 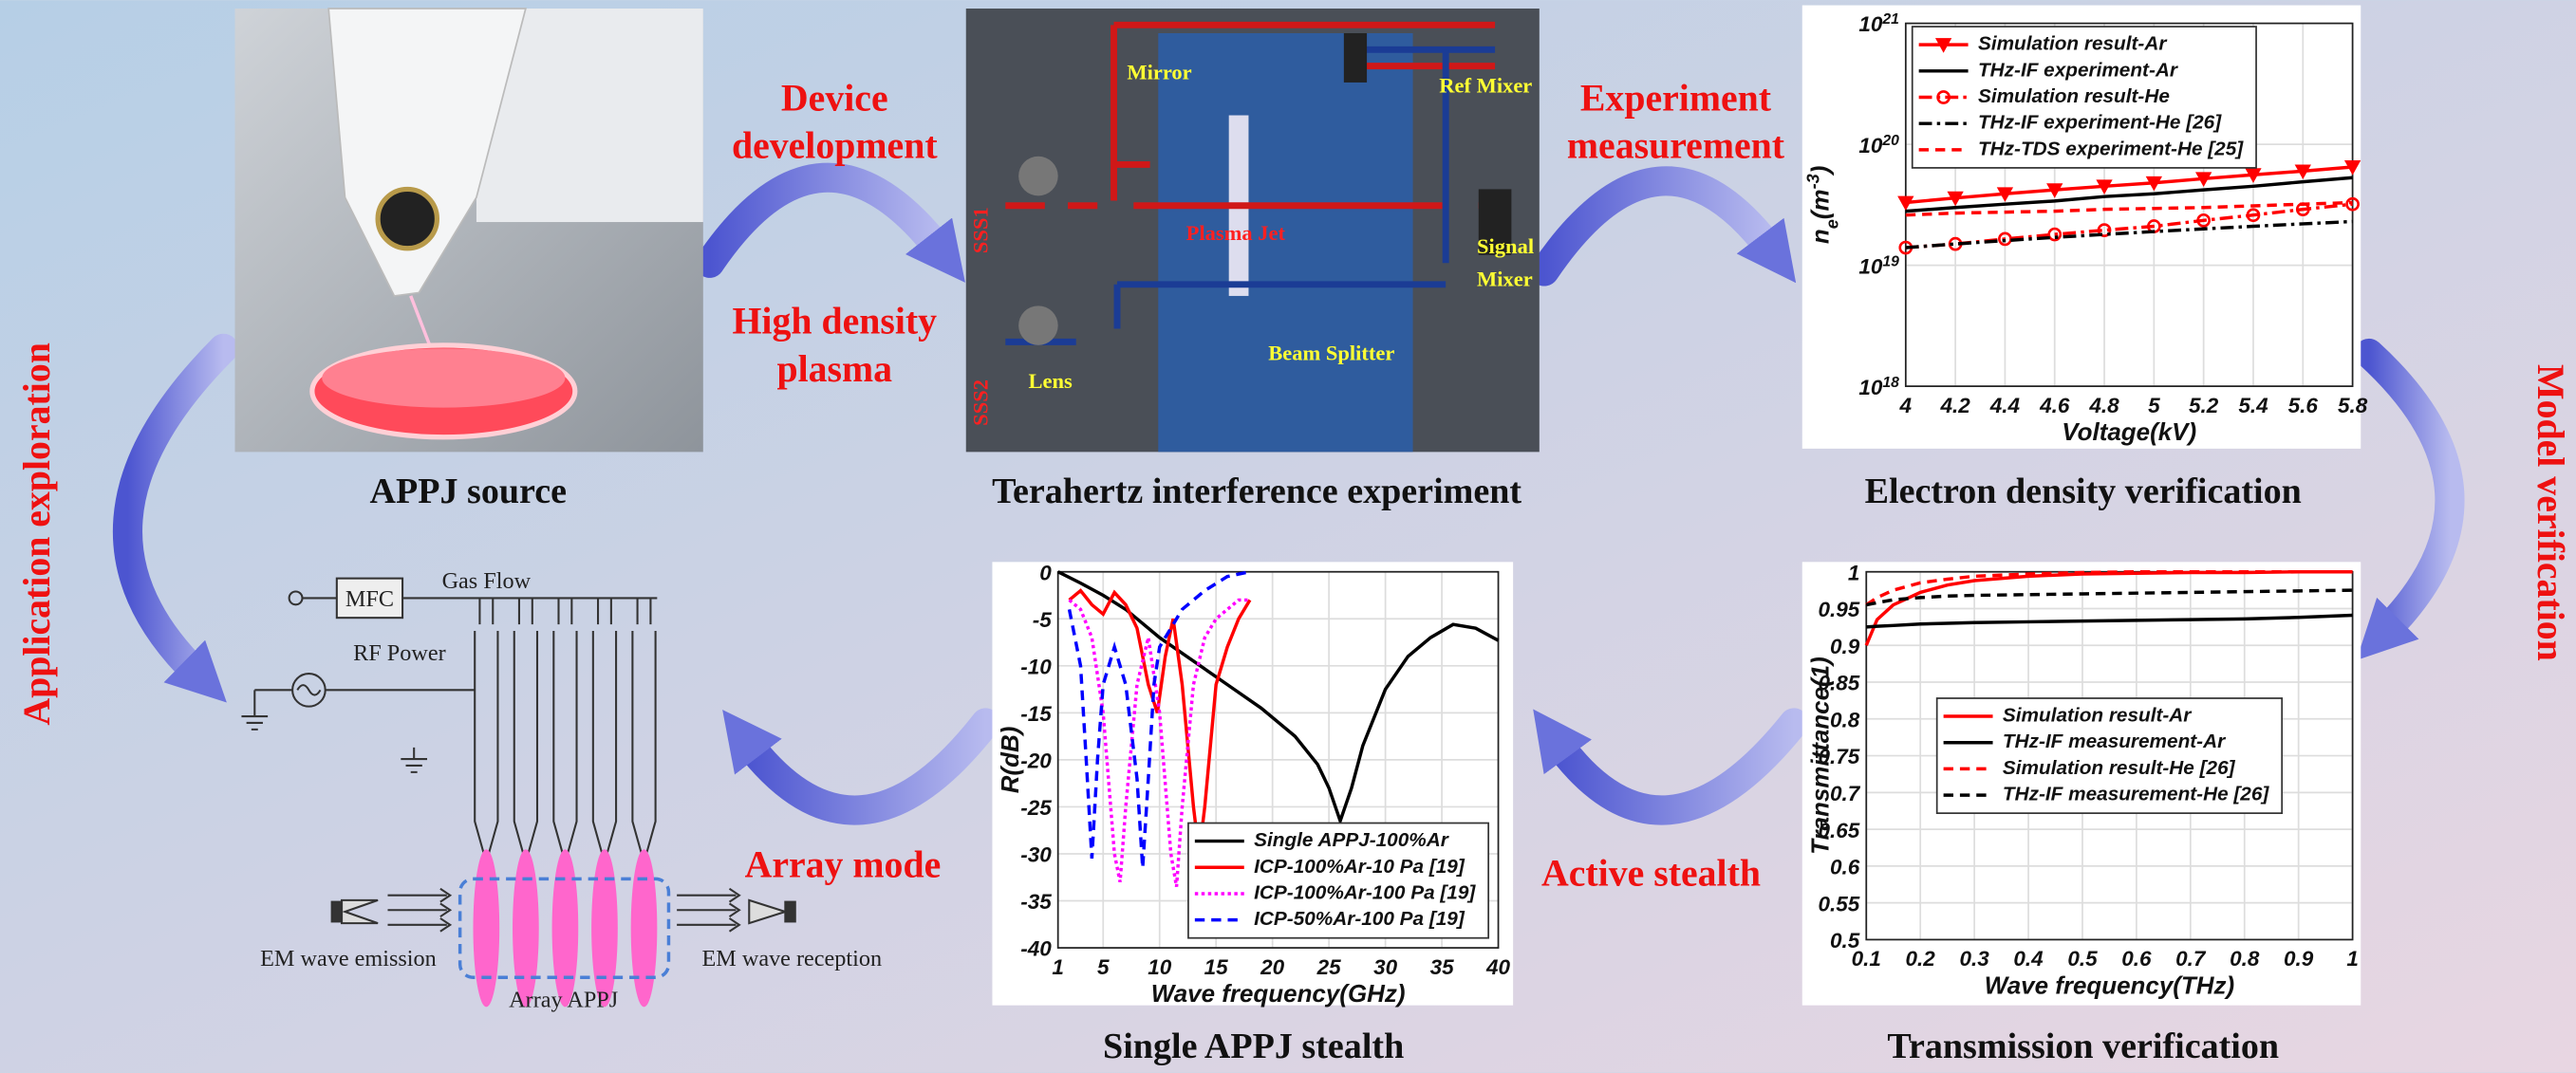 What do you see at coordinates (1329, 919) in the screenshot?
I see `legend-item: ICP-50%Ar-100 Pa [19]` at bounding box center [1329, 919].